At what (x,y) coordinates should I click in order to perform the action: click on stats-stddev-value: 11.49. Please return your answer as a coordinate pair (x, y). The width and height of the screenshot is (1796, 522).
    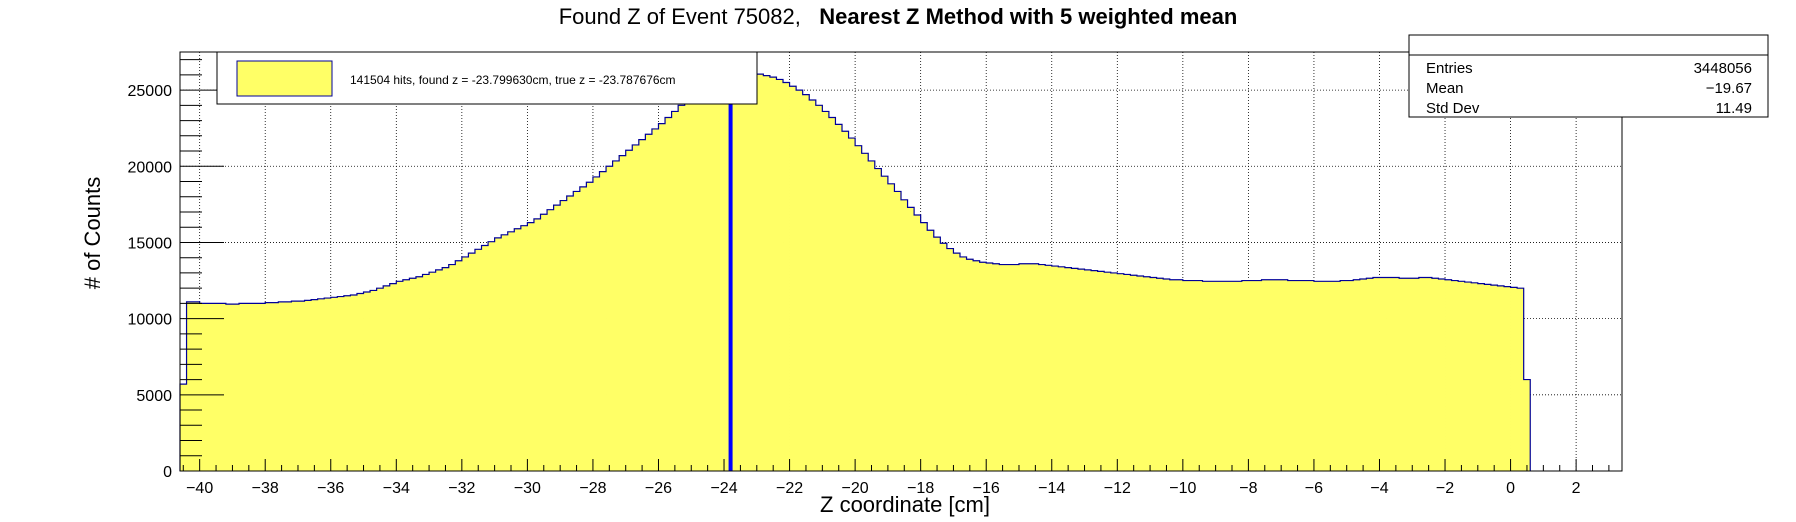
    Looking at the image, I should click on (1734, 108).